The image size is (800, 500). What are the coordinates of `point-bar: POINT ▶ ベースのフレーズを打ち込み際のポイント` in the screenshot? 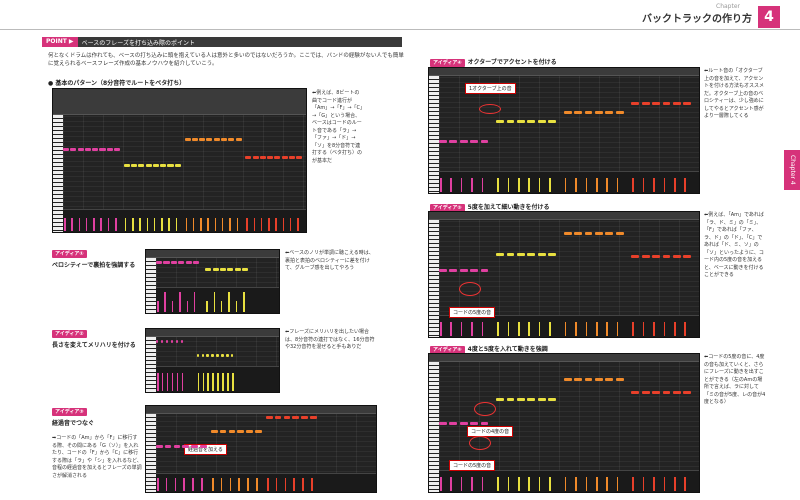 It's located at (222, 42).